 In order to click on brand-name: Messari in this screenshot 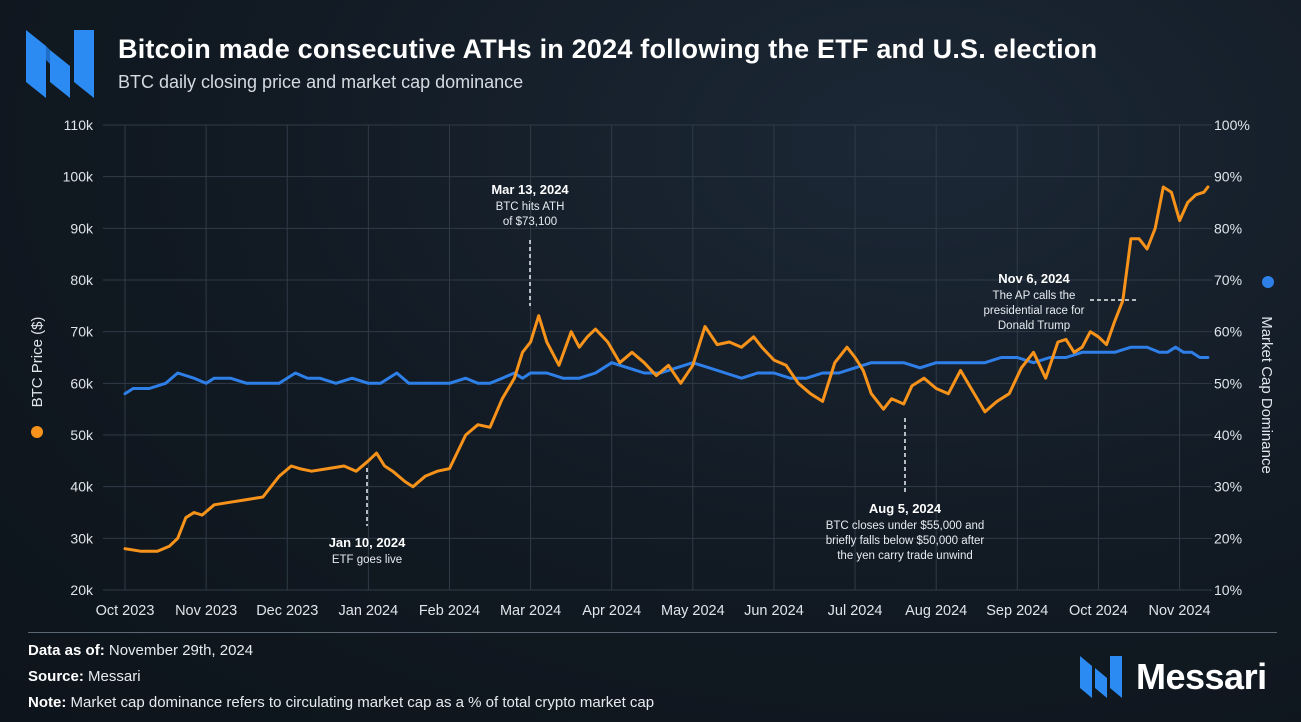, I will do `click(1201, 676)`.